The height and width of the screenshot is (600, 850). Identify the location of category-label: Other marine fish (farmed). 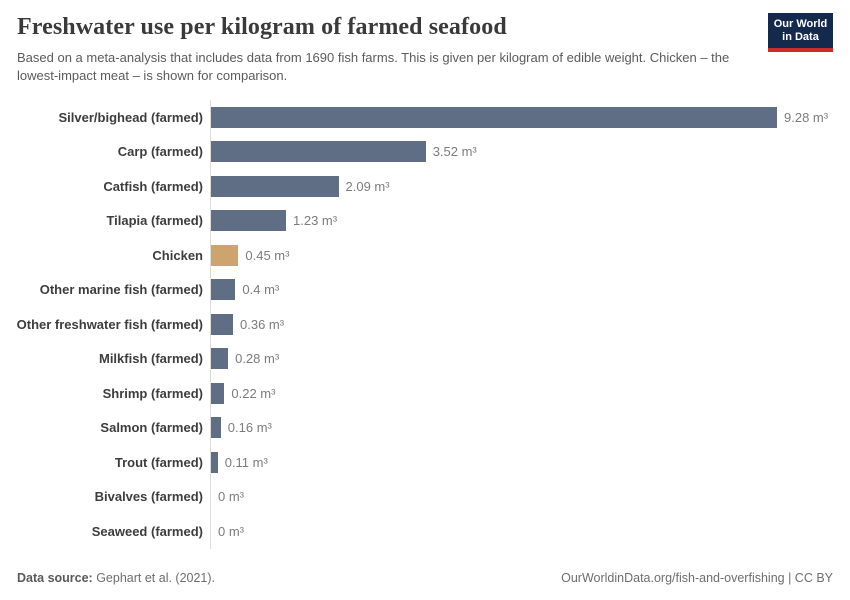
(121, 290).